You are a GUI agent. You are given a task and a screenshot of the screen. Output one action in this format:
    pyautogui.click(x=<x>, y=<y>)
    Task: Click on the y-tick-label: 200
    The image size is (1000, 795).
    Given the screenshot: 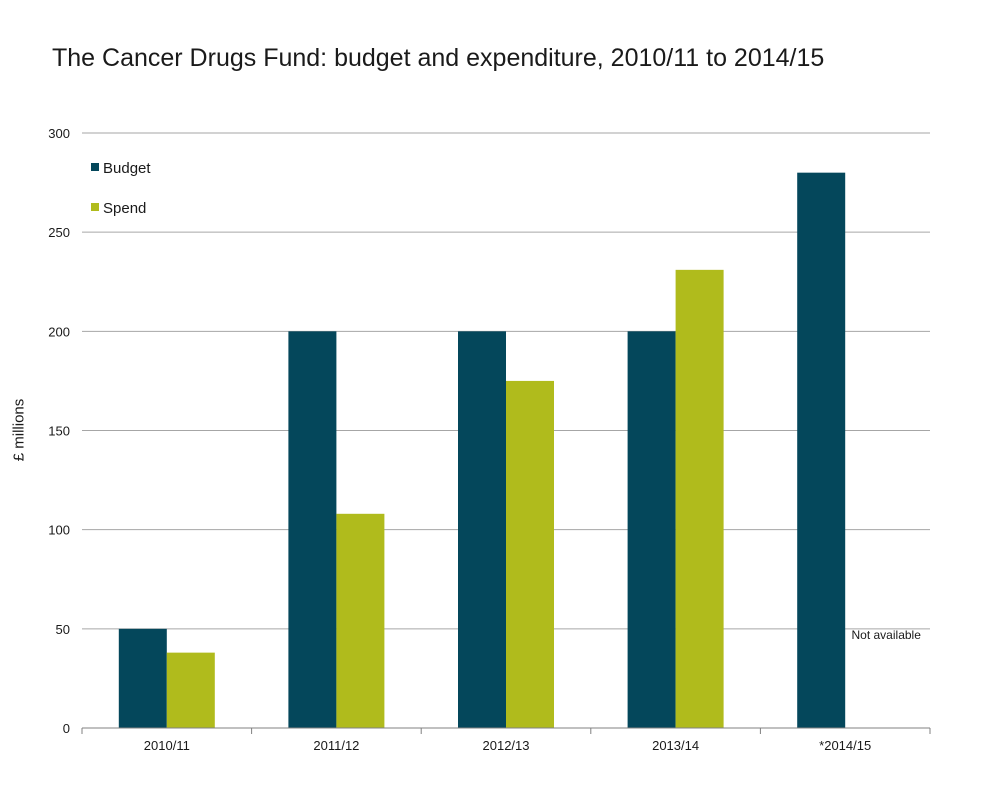 What is the action you would take?
    pyautogui.click(x=59, y=331)
    